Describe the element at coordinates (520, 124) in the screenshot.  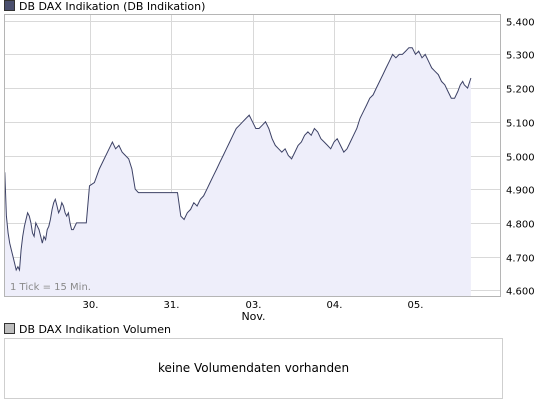
I see `y-tick-label: 5.100` at that location.